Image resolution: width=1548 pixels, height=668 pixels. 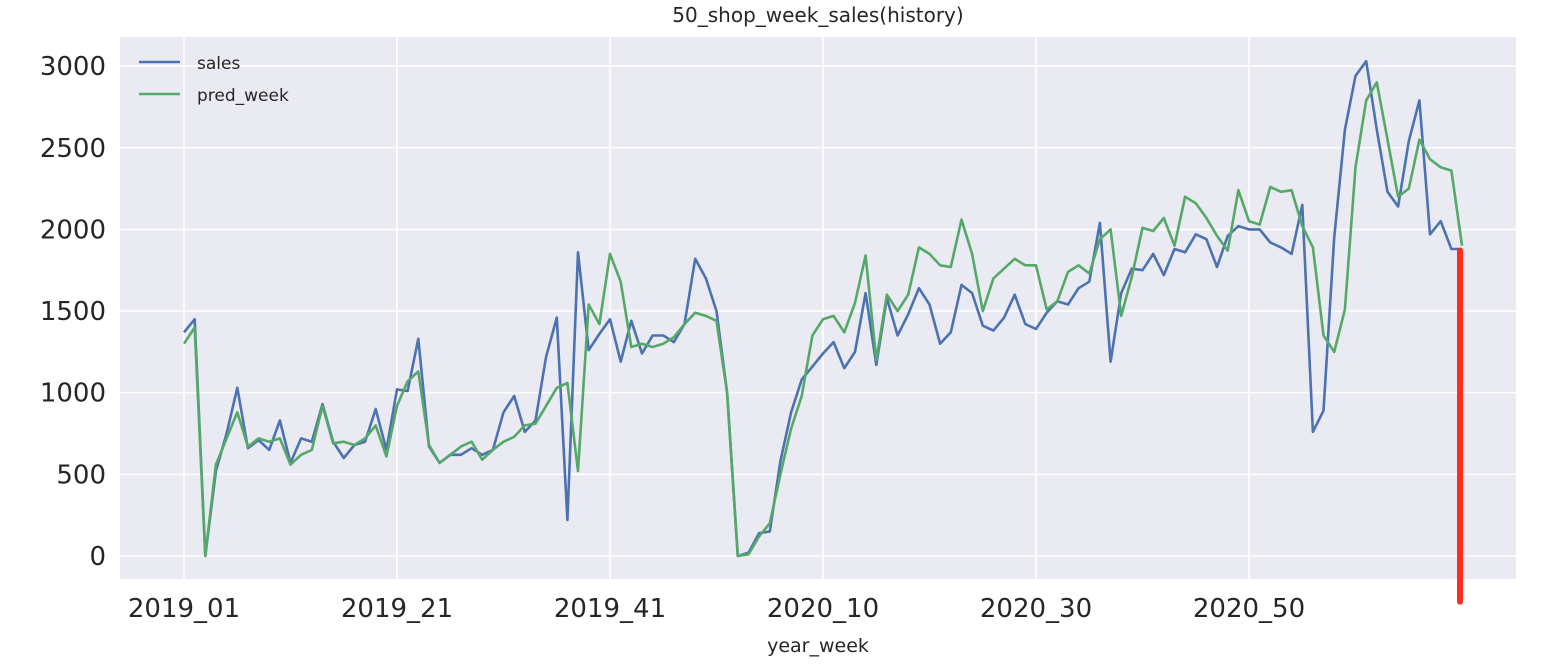 I want to click on y-tick-label: 2500, so click(x=73, y=149).